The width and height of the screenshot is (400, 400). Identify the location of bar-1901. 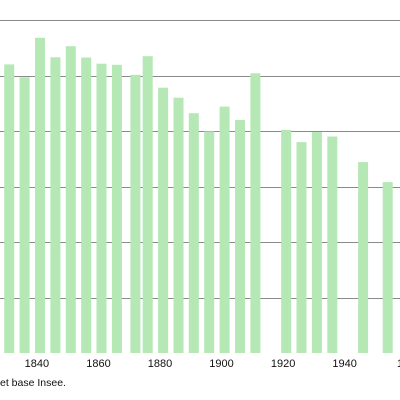
(224, 229).